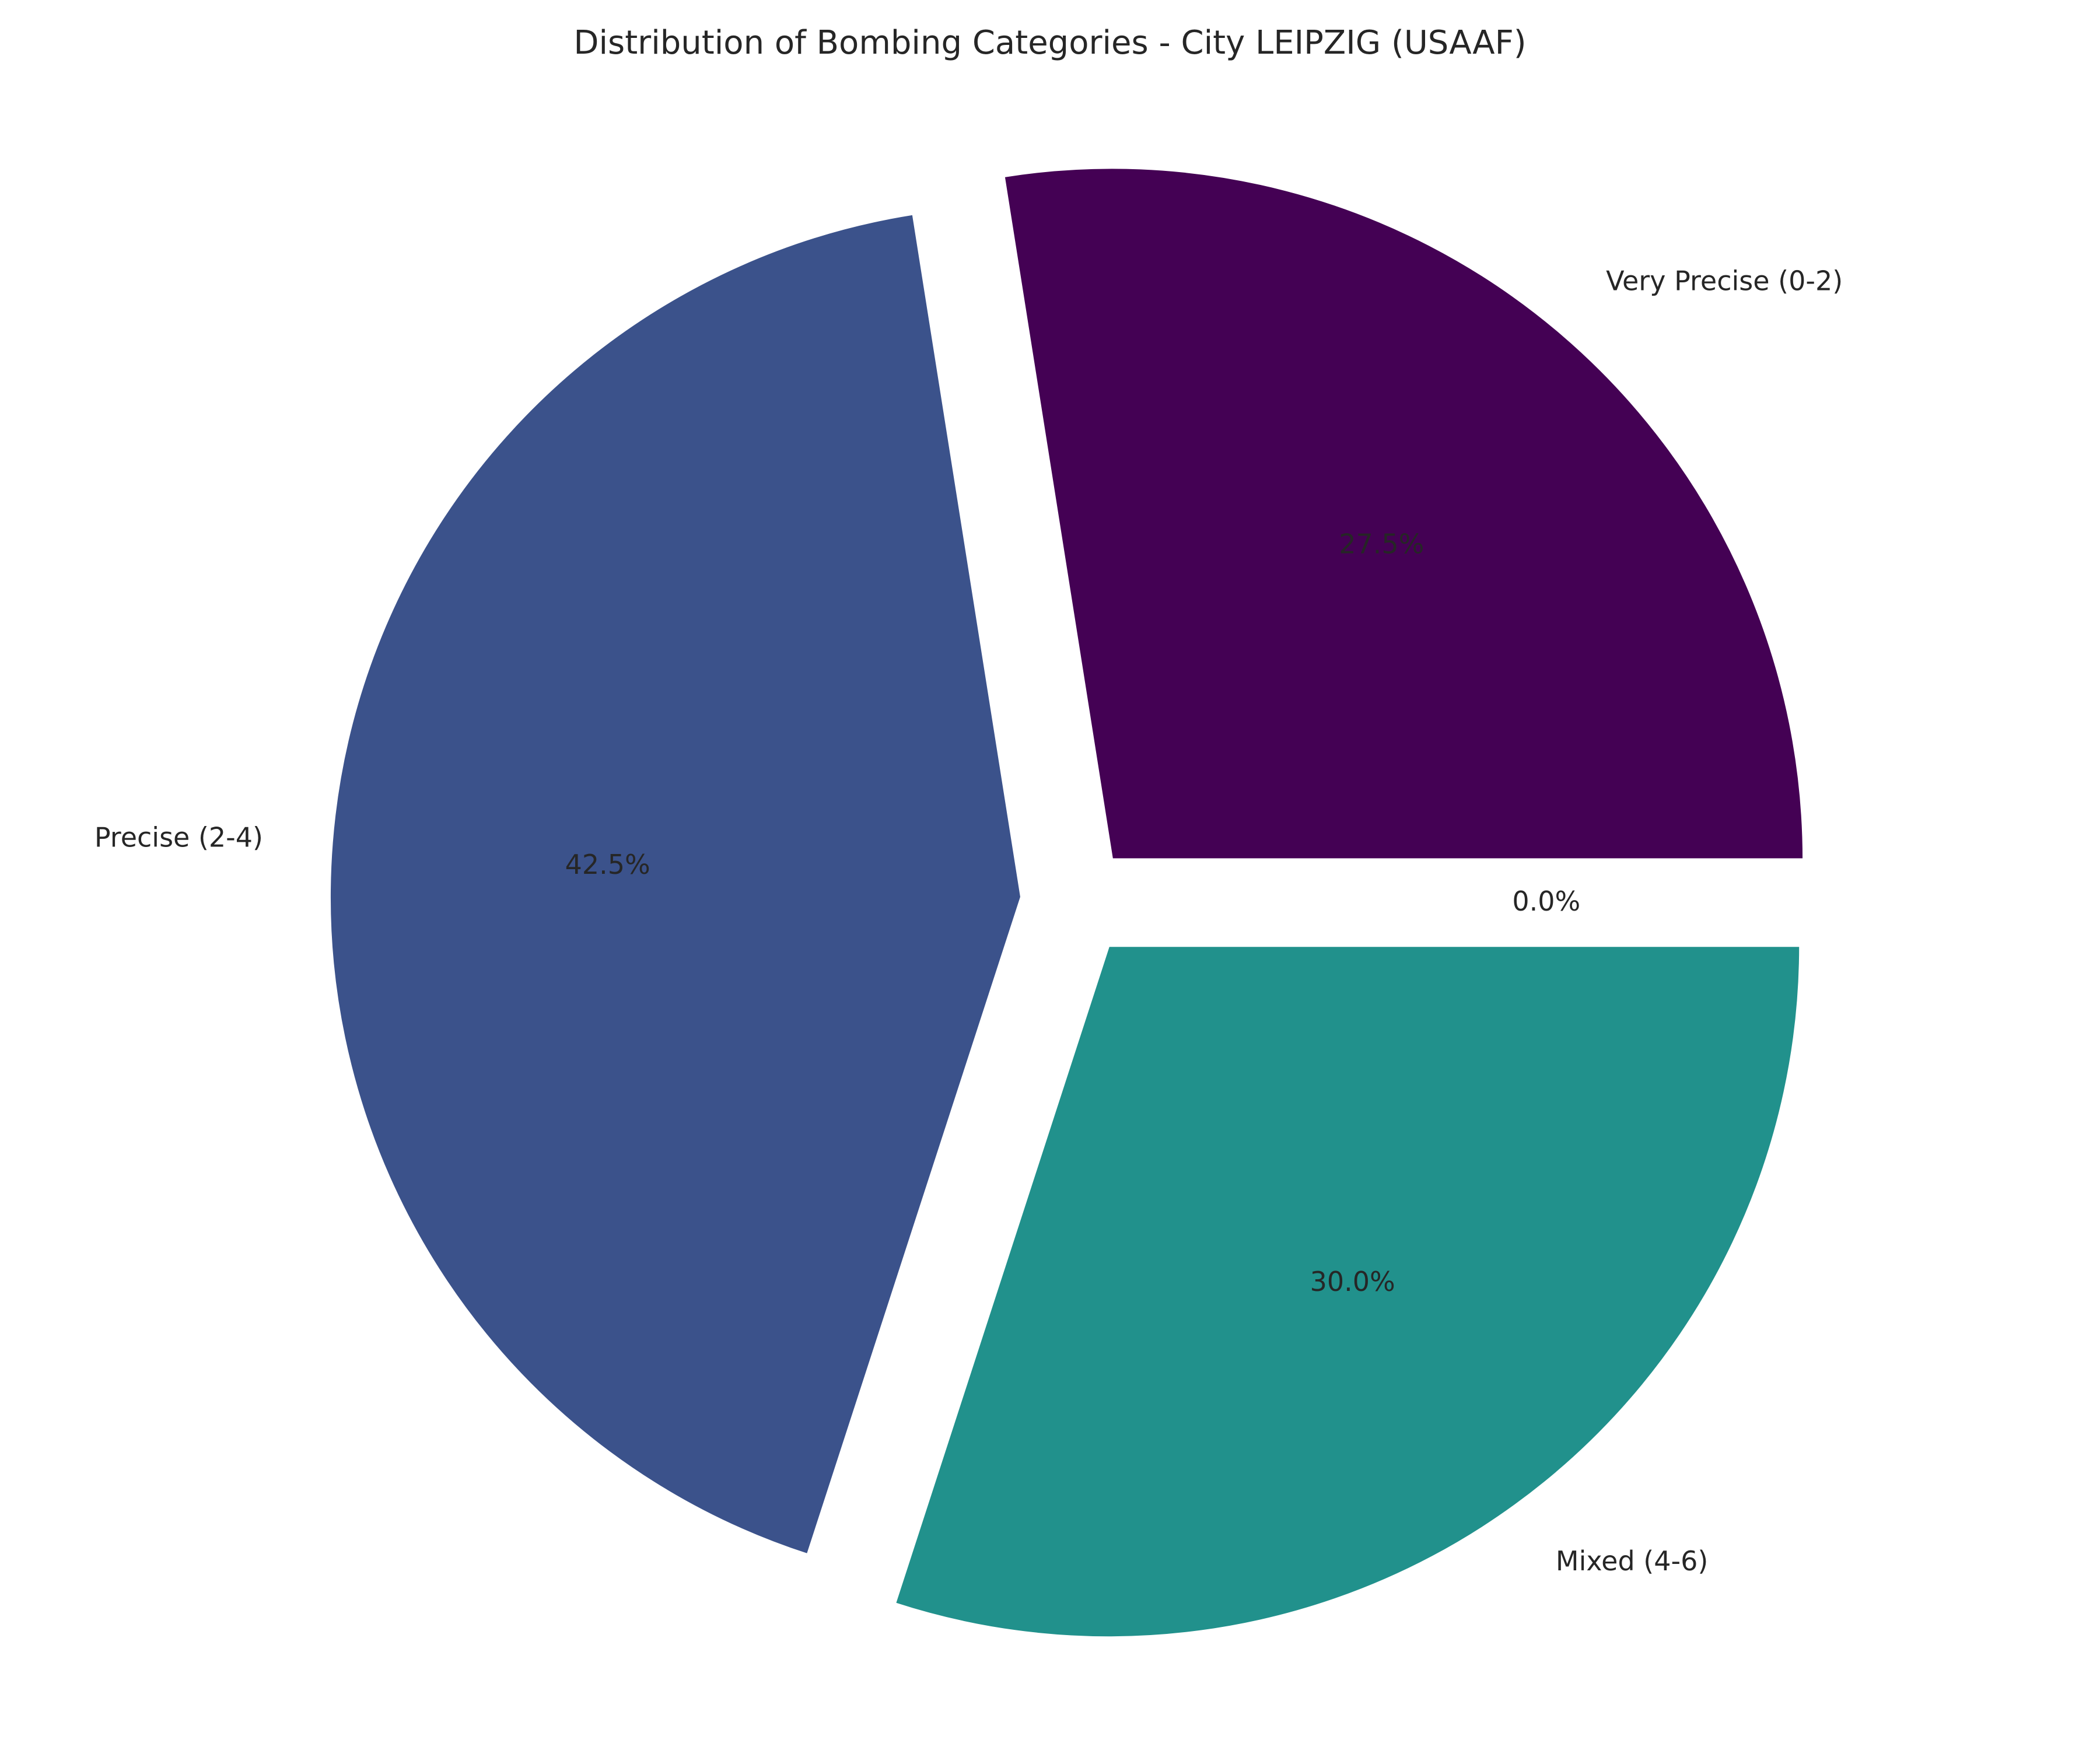  I want to click on slice-label: Very Precise (0-2), so click(1724, 281).